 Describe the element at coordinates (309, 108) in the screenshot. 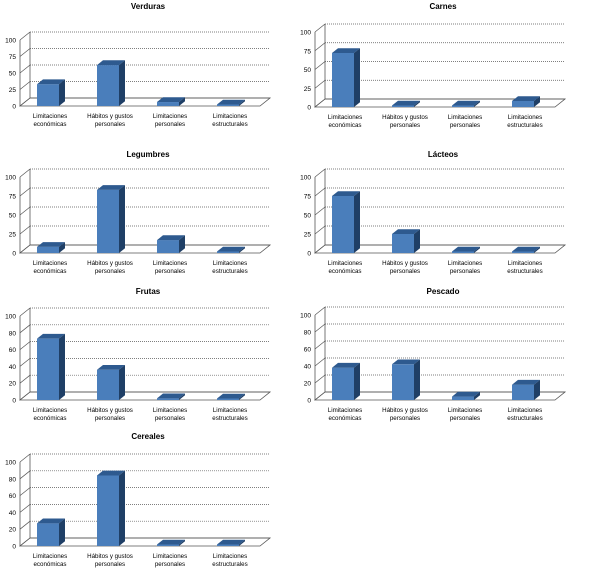

I see `y-tick-label: 0` at that location.